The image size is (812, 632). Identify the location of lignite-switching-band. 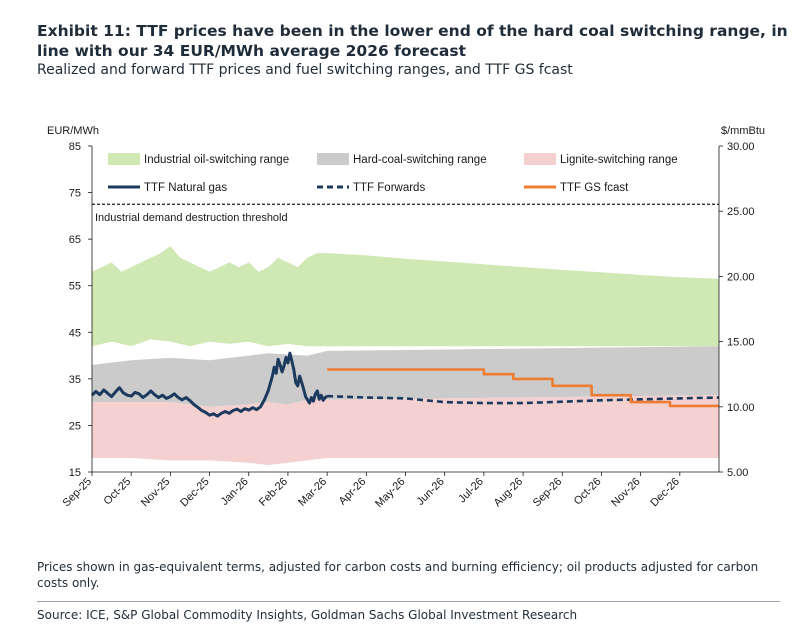
(405, 430).